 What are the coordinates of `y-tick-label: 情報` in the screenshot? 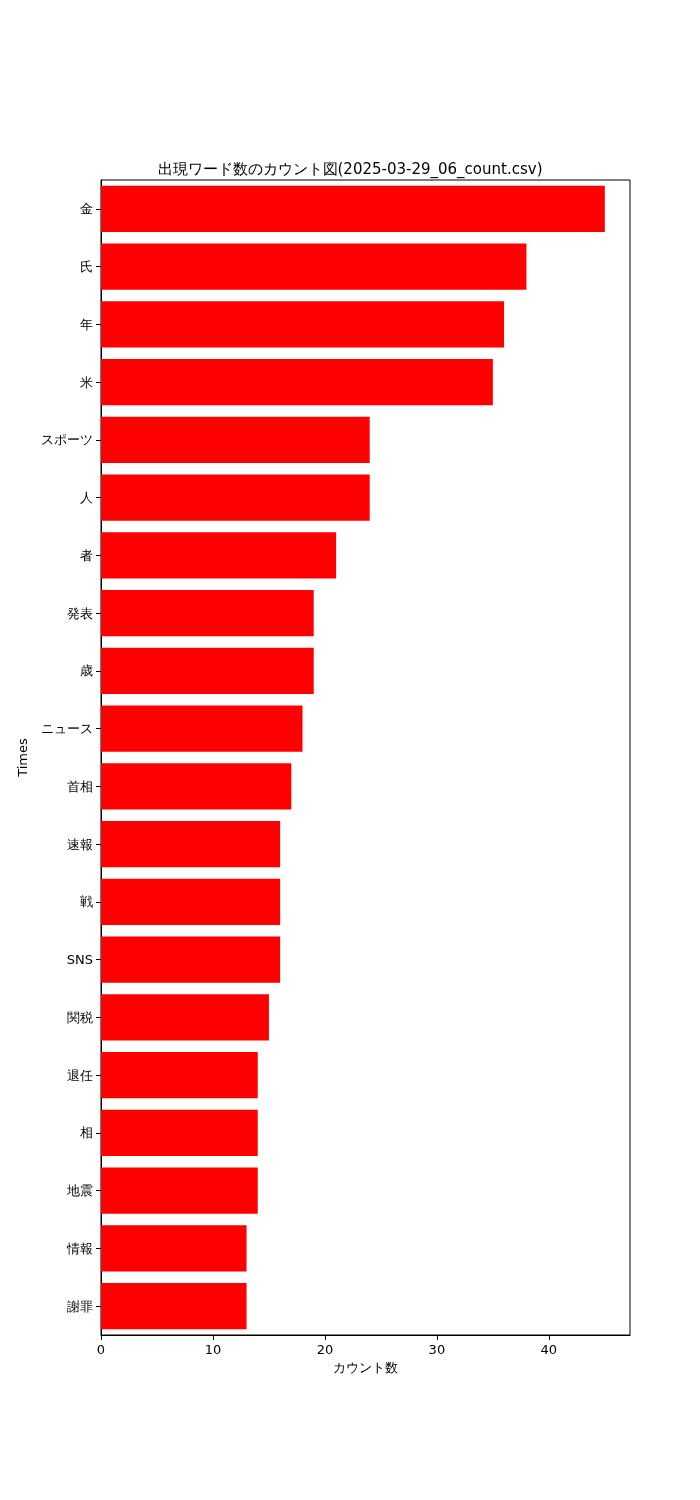 It's located at (79, 1248).